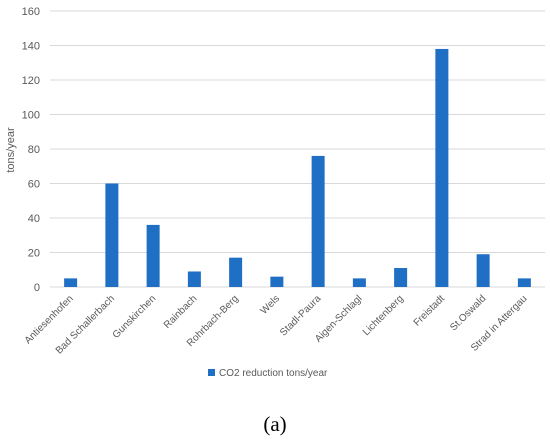 This screenshot has height=443, width=550. Describe the element at coordinates (31, 47) in the screenshot. I see `y-tick-label: 140` at that location.